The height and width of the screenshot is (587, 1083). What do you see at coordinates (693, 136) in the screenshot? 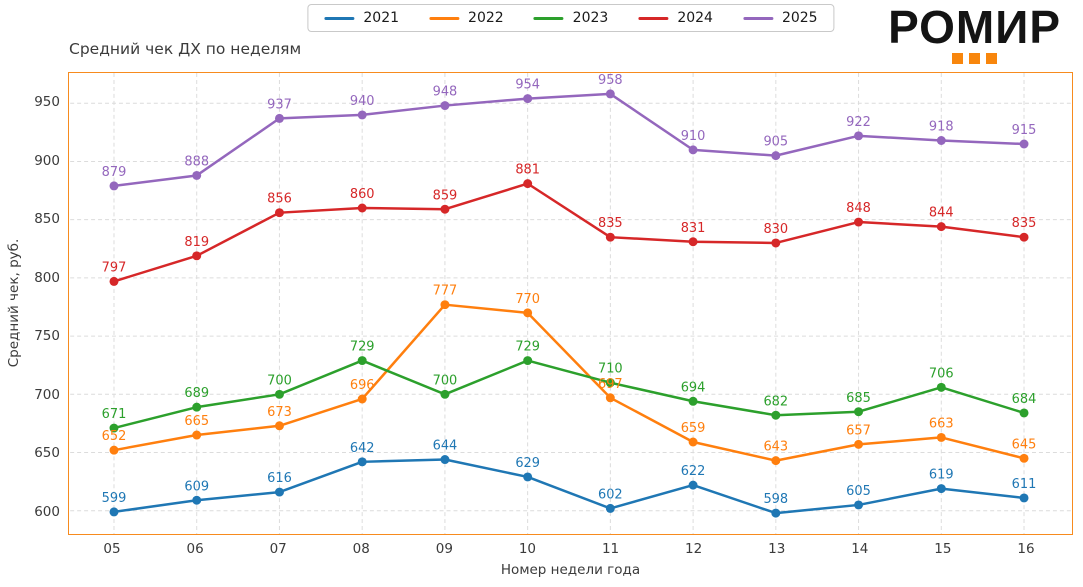
I see `value-label-2025-12: 910` at bounding box center [693, 136].